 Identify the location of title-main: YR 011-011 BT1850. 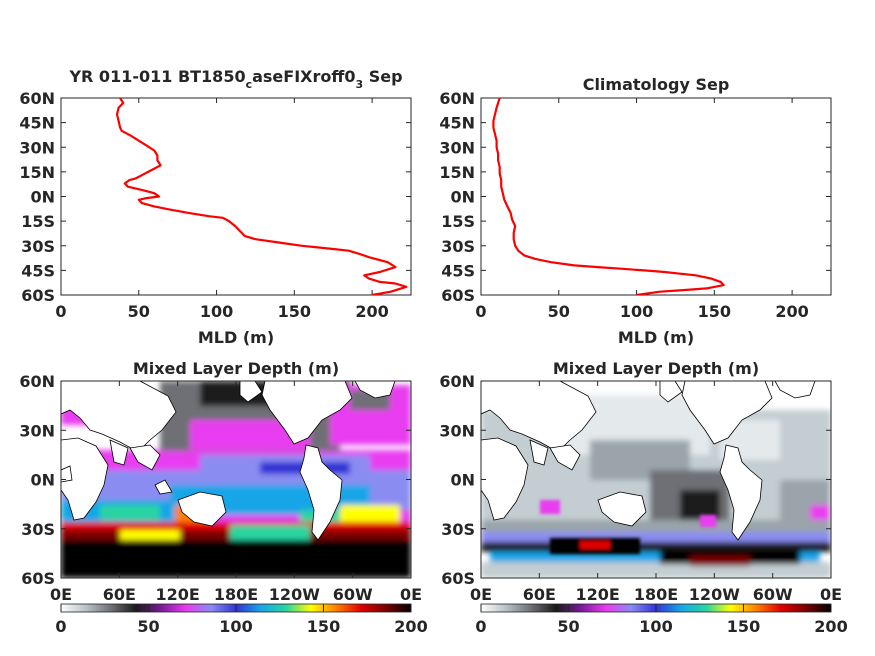
(156, 76).